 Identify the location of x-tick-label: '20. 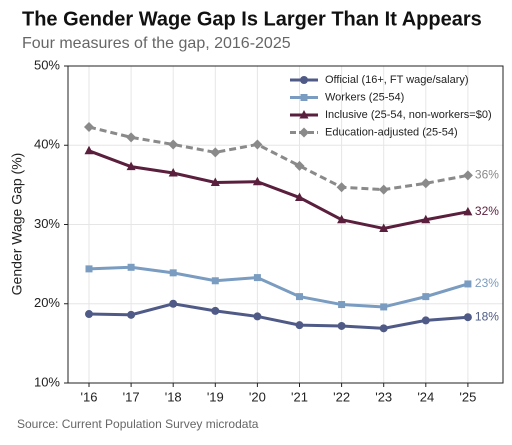
(257, 396).